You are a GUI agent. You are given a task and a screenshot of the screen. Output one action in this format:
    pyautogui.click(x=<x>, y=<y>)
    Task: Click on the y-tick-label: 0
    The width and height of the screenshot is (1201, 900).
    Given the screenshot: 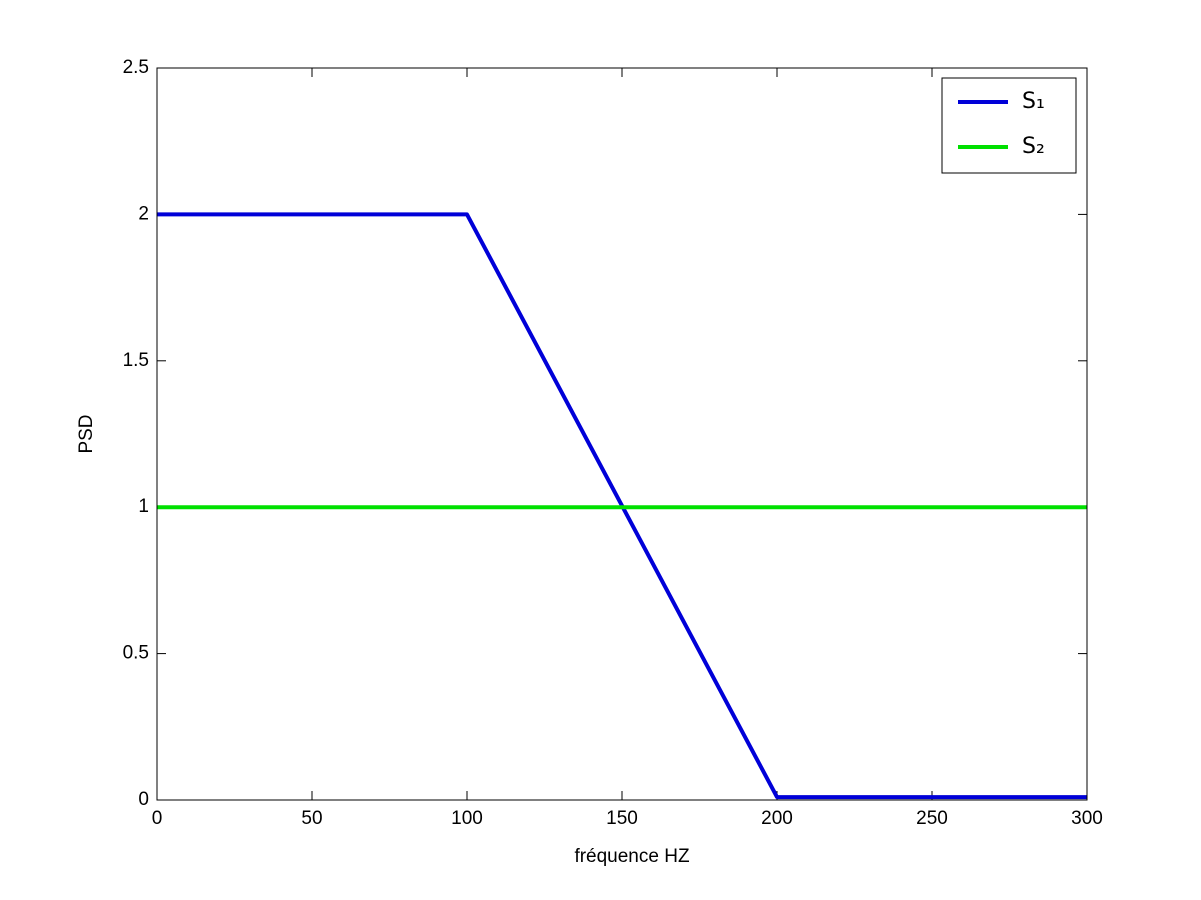 What is the action you would take?
    pyautogui.click(x=143, y=799)
    